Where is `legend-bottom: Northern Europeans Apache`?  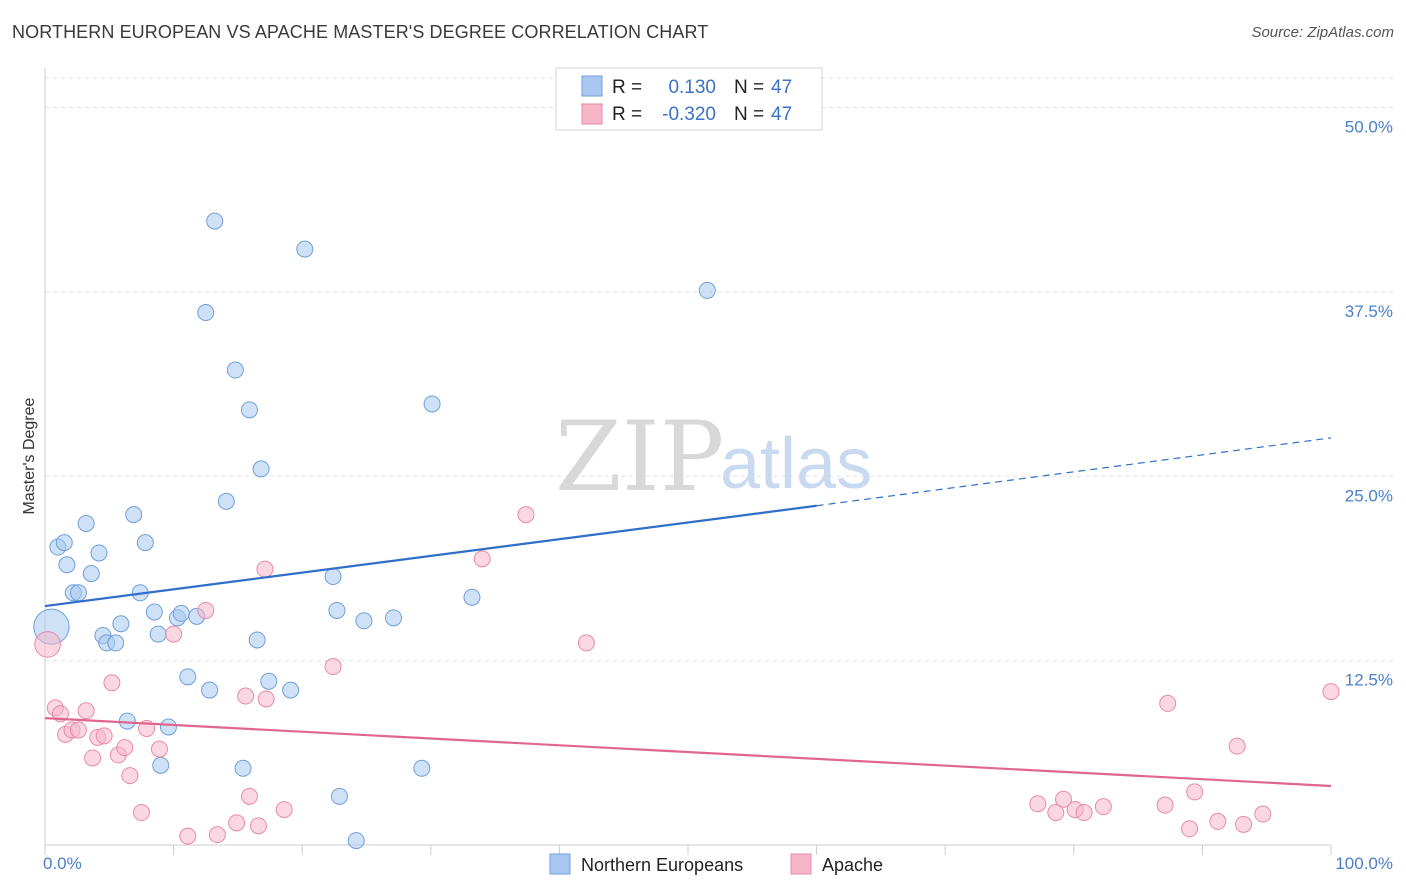
legend-bottom: Northern Europeans Apache is located at coordinates (716, 864).